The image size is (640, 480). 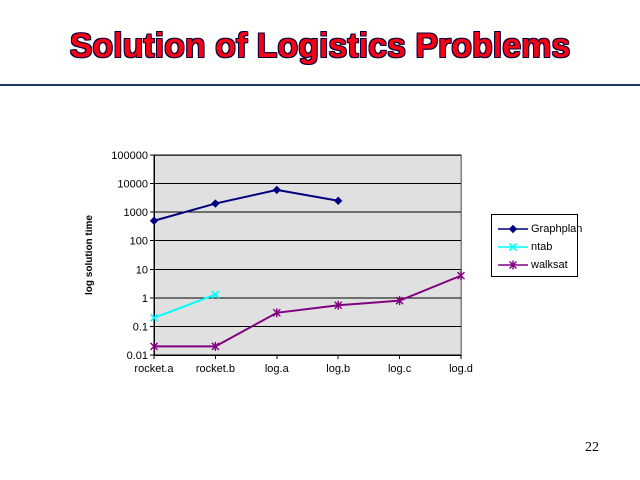 What do you see at coordinates (215, 369) in the screenshot?
I see `x-tick-label: rocket.b` at bounding box center [215, 369].